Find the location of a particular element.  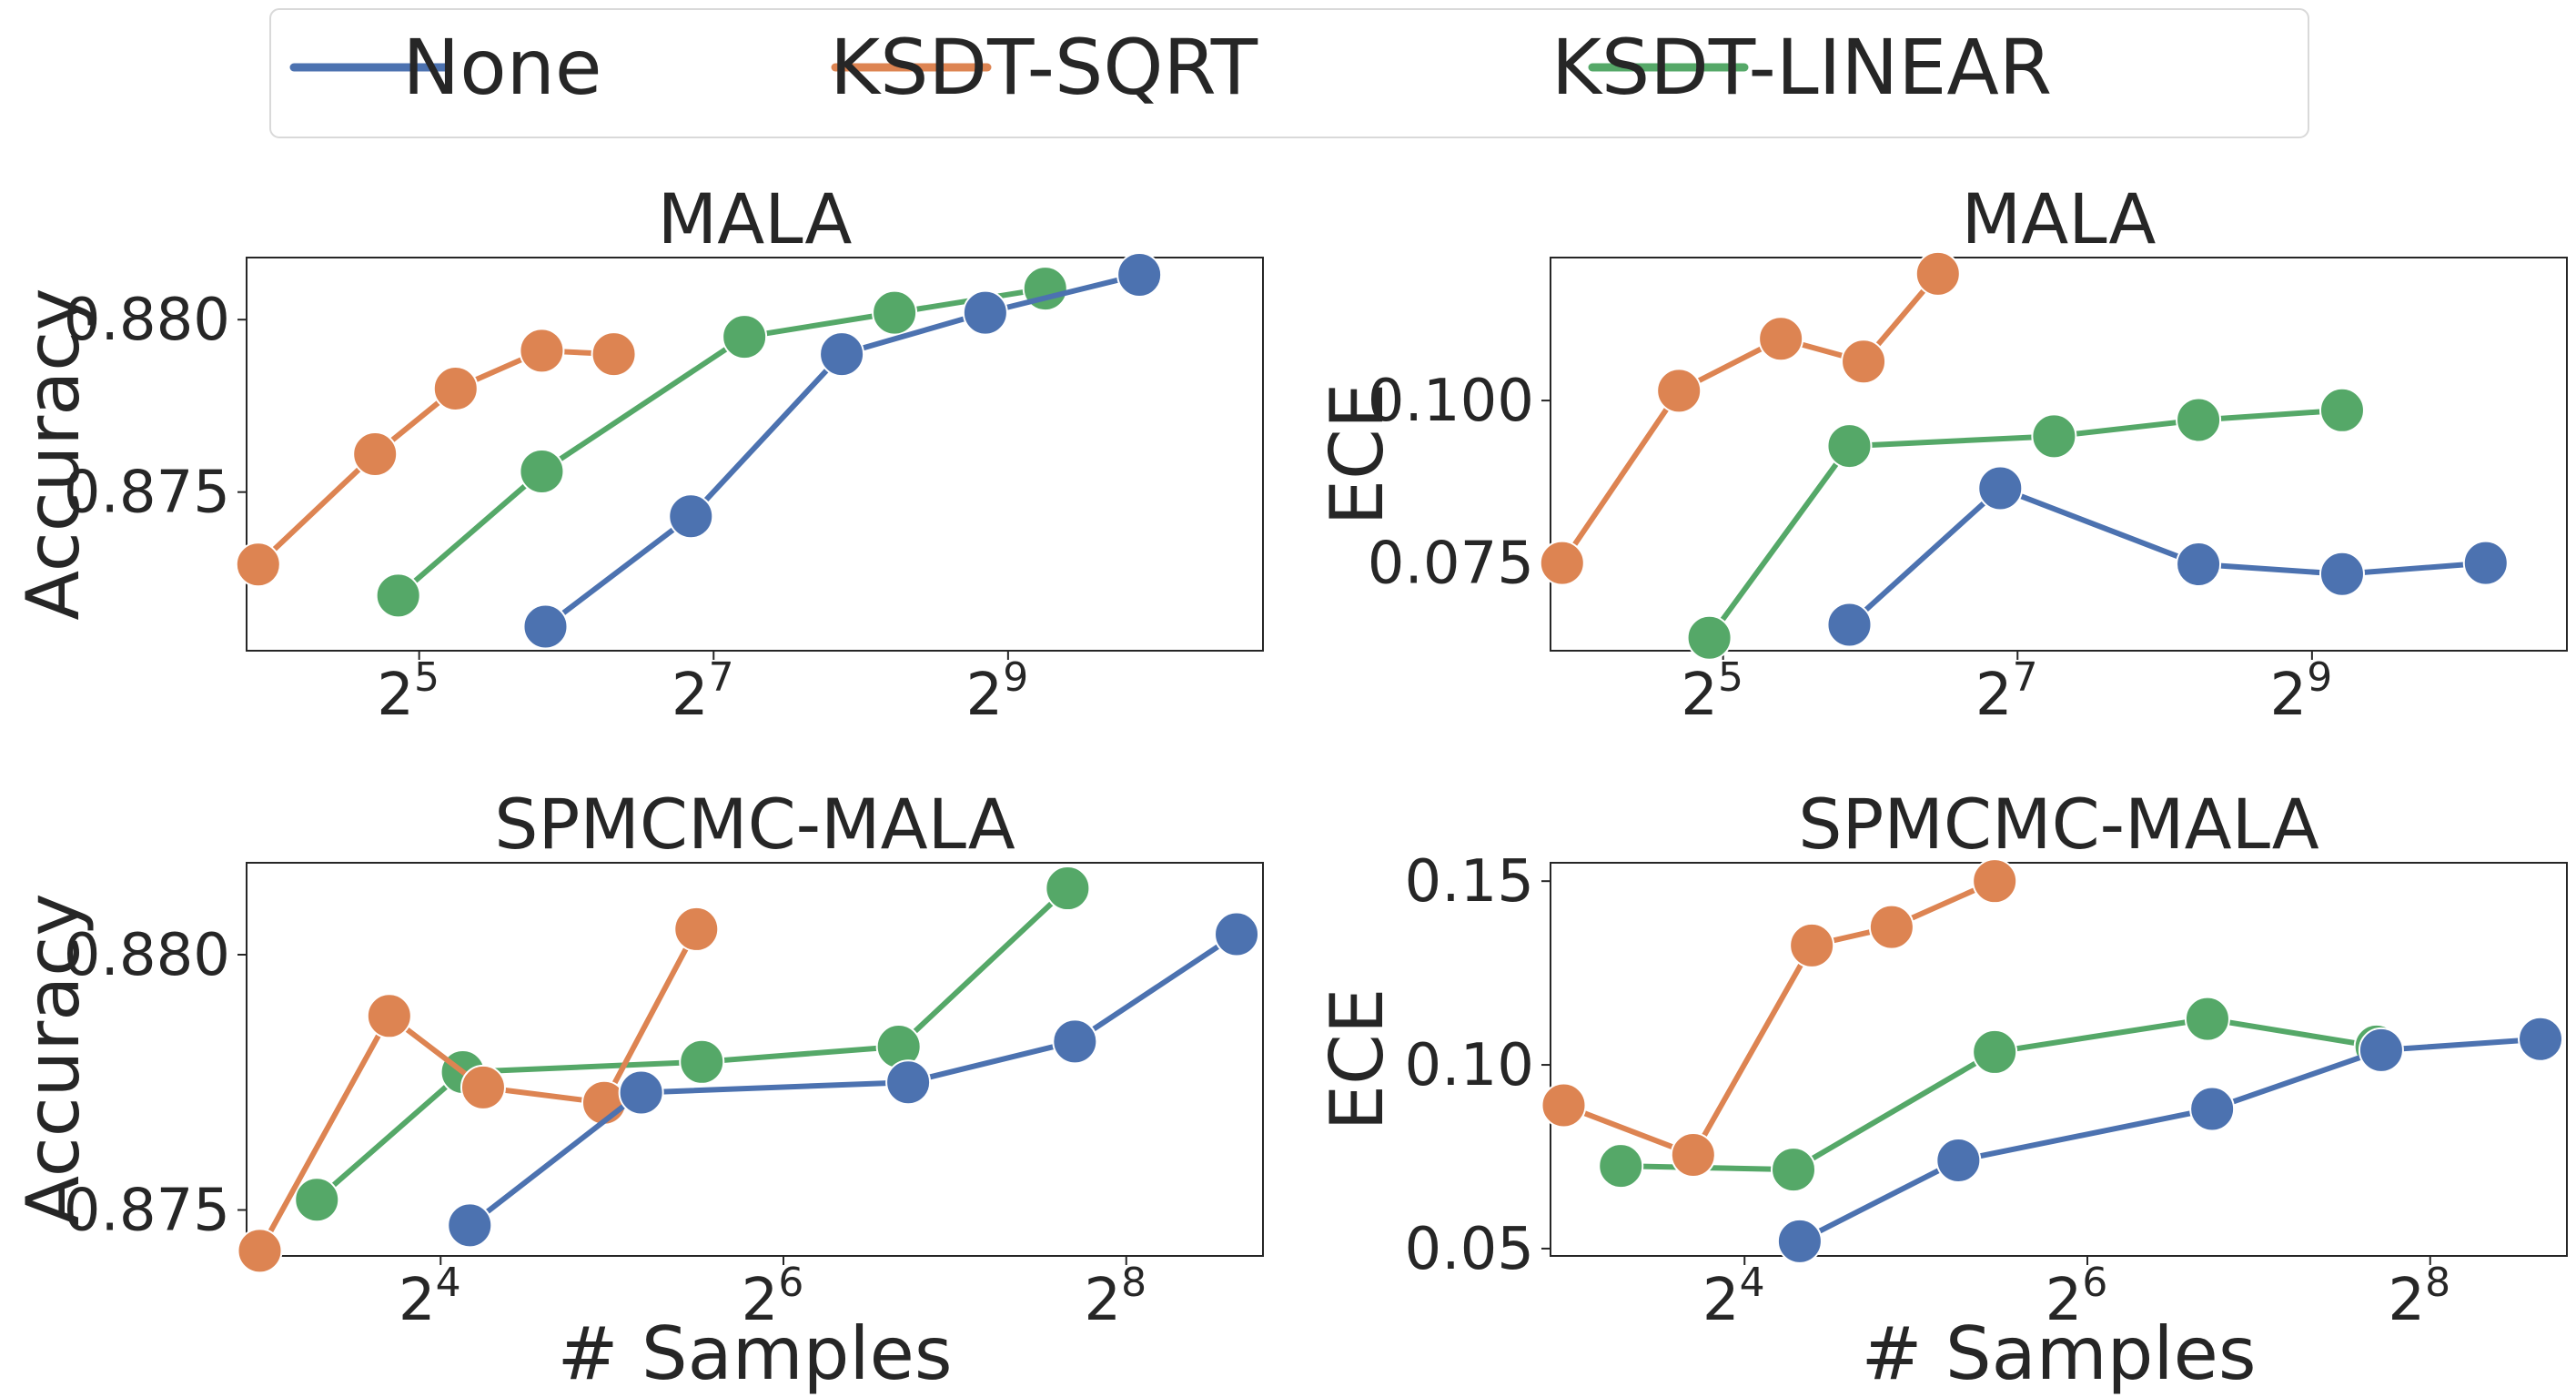

legend-label-1: KSDT-SQRT is located at coordinates (1044, 67).